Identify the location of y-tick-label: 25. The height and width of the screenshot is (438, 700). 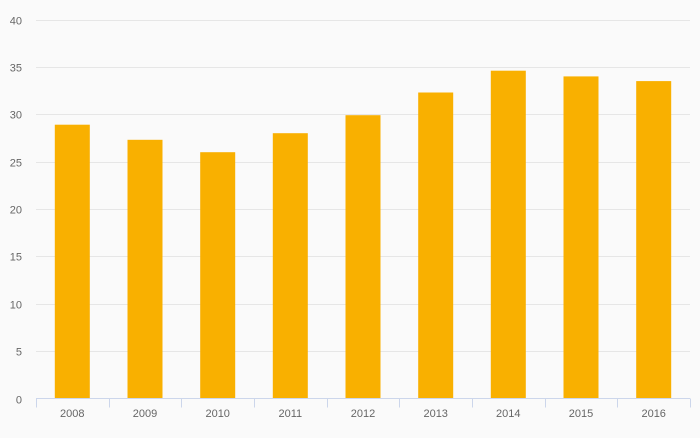
(16, 164).